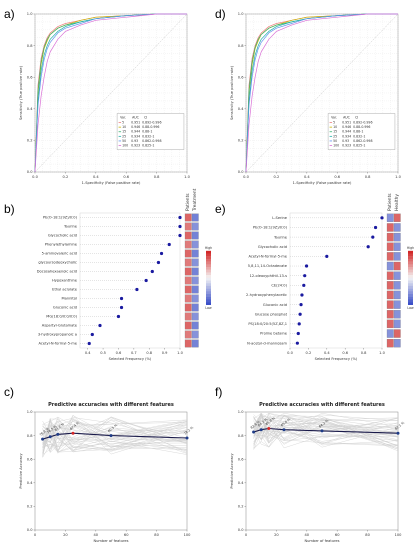 The image size is (420, 550). I want to click on x-tick-label: 0, so click(246, 535).